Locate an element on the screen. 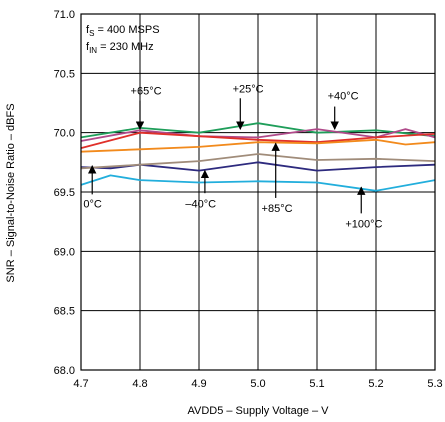 This screenshot has height=422, width=445. condition-fs: fS = 400 MSPS is located at coordinates (123, 31).